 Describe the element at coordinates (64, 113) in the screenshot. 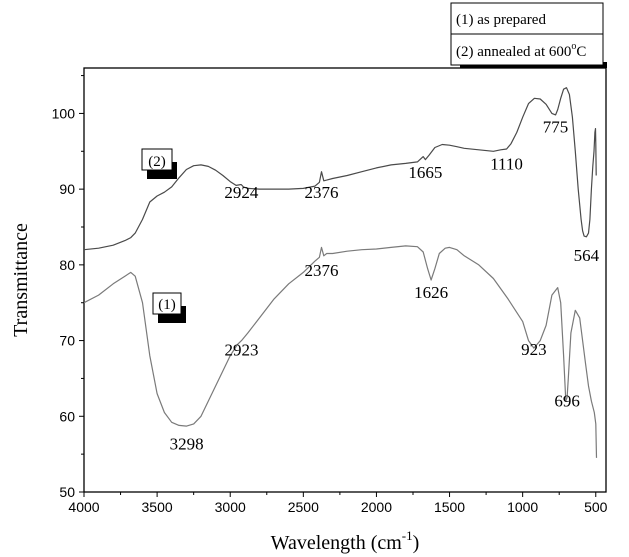

I see `y-tick-label: 100` at that location.